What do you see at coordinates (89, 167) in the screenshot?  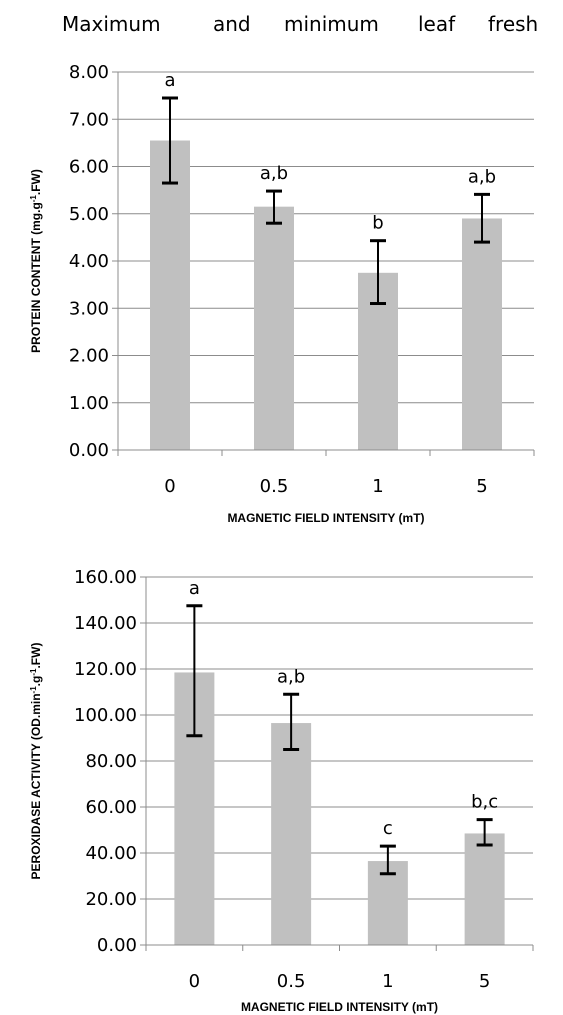 I see `y-tick-label: 6.00` at bounding box center [89, 167].